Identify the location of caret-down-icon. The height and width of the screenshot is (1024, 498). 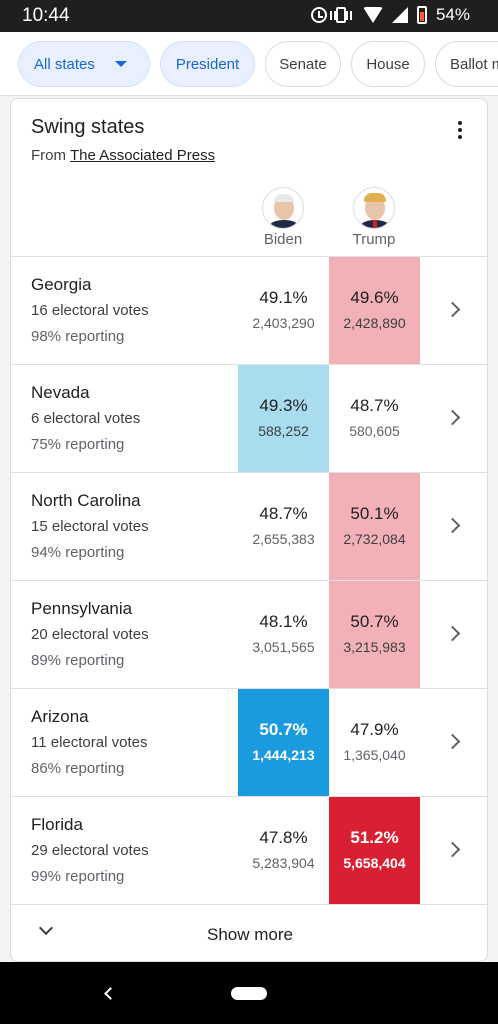
(120, 64).